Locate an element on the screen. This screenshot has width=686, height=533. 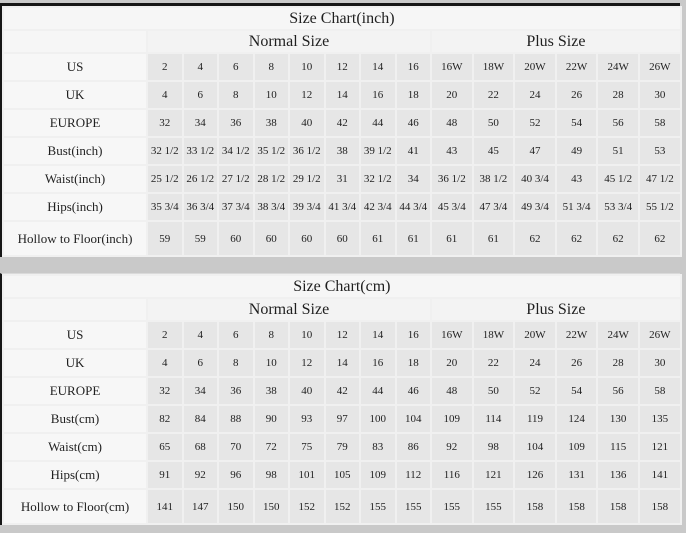
size-value-cell: 4 is located at coordinates (165, 95).